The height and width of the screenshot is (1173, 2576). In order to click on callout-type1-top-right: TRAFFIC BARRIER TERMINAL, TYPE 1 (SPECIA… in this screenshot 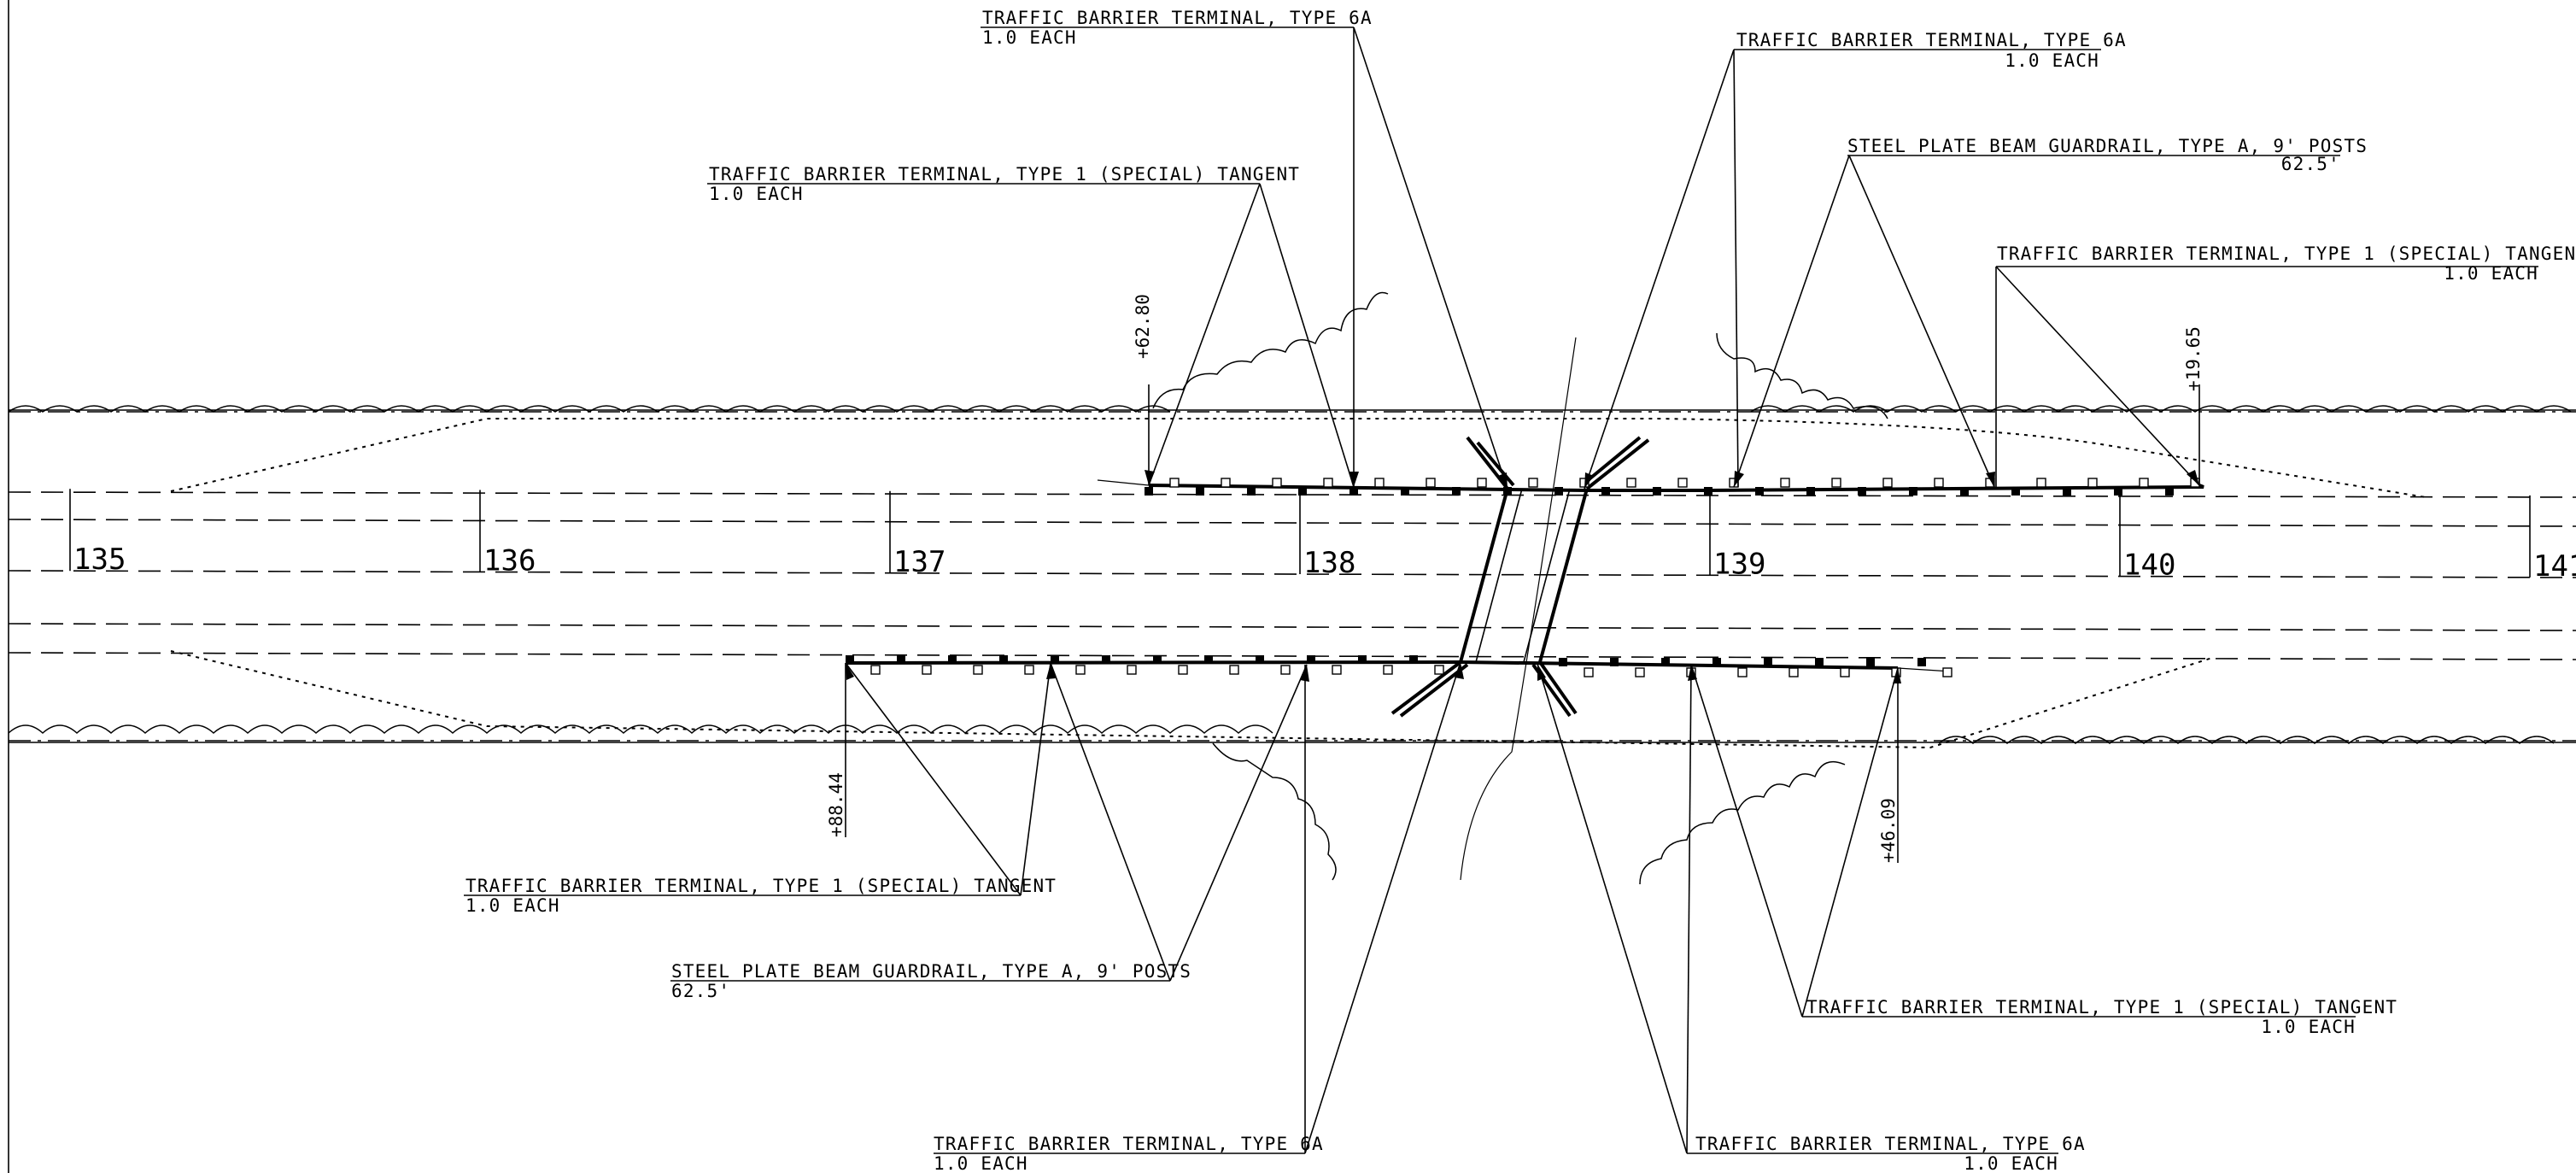, I will do `click(2286, 263)`.